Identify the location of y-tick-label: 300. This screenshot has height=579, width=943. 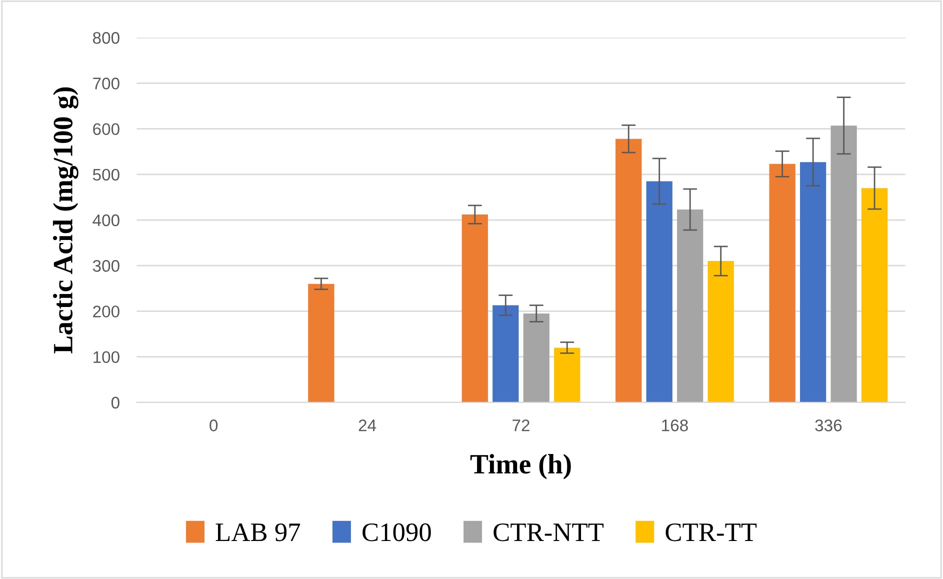
(106, 266).